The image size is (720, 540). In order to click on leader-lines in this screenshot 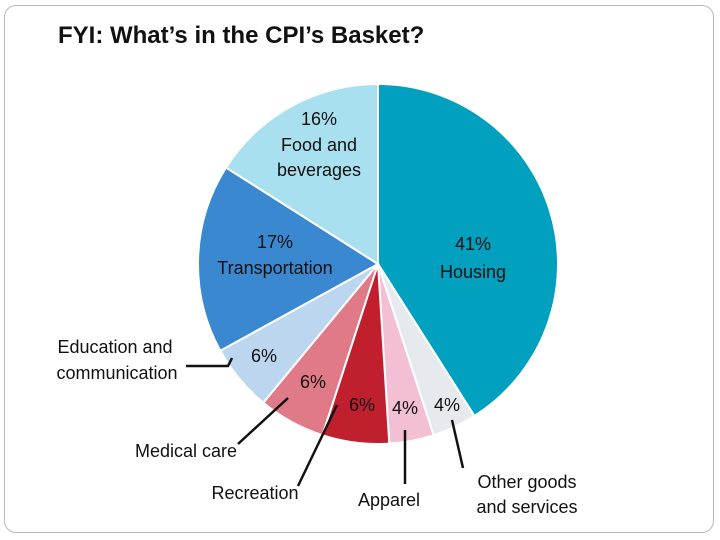, I will do `click(325, 422)`.